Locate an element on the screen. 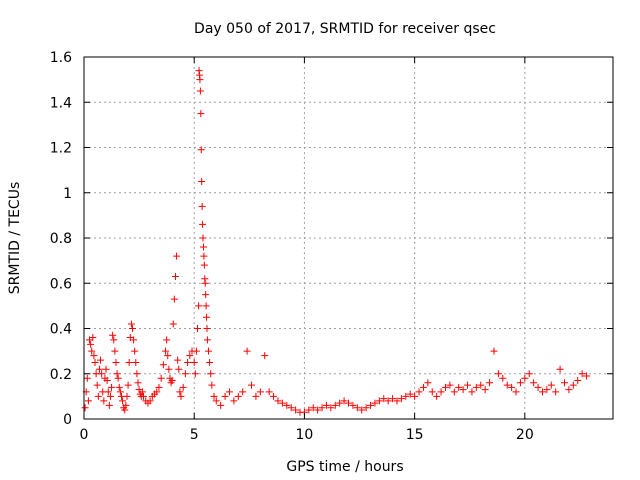 The width and height of the screenshot is (640, 480). y-tick-label: 0.8 is located at coordinates (61, 239).